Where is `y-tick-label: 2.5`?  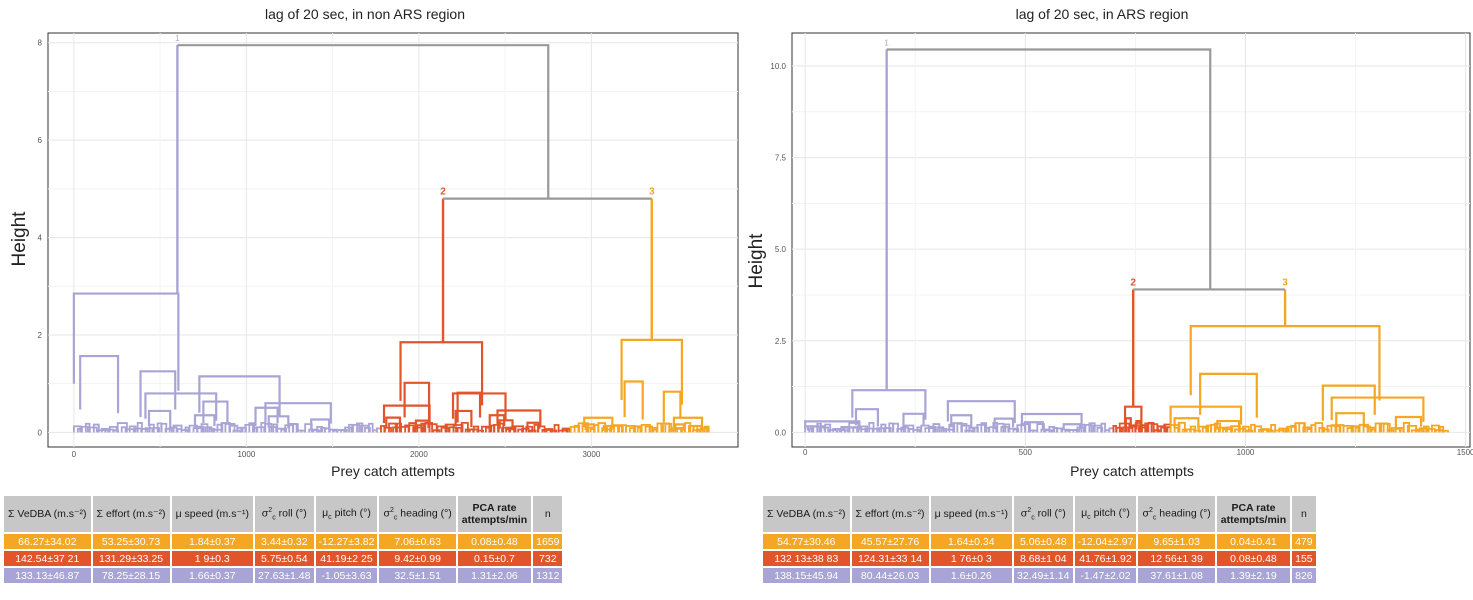
y-tick-label: 2.5 is located at coordinates (781, 341).